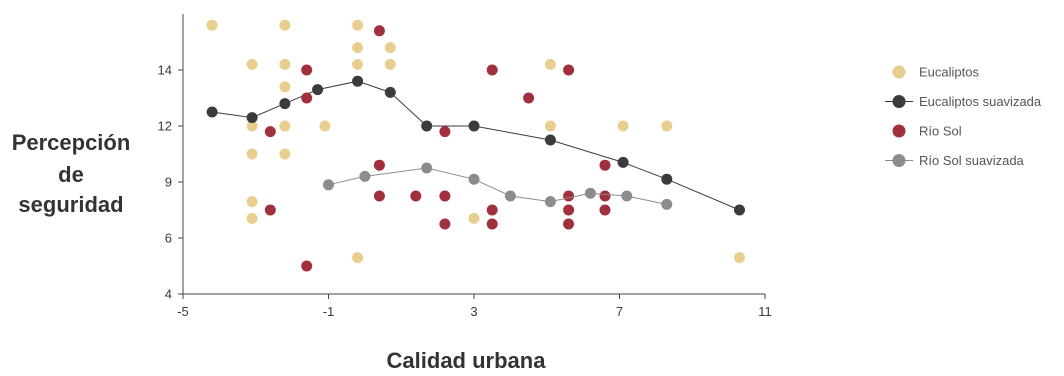 The height and width of the screenshot is (376, 1064). Describe the element at coordinates (71, 174) in the screenshot. I see `y-axis-title-line-2: de` at that location.